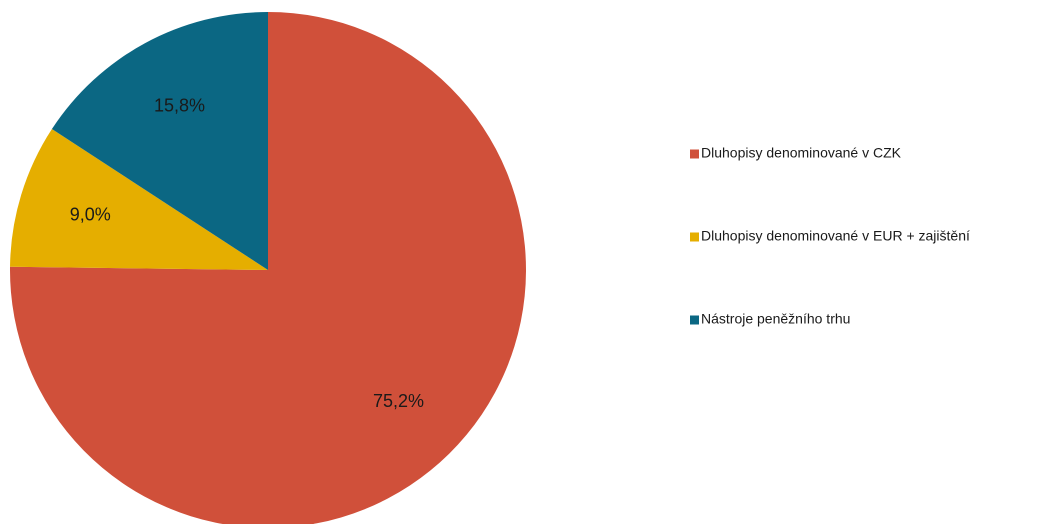  What do you see at coordinates (835, 236) in the screenshot?
I see `legend-label-2: Dluhopisy denominované v EUR + zajištění` at bounding box center [835, 236].